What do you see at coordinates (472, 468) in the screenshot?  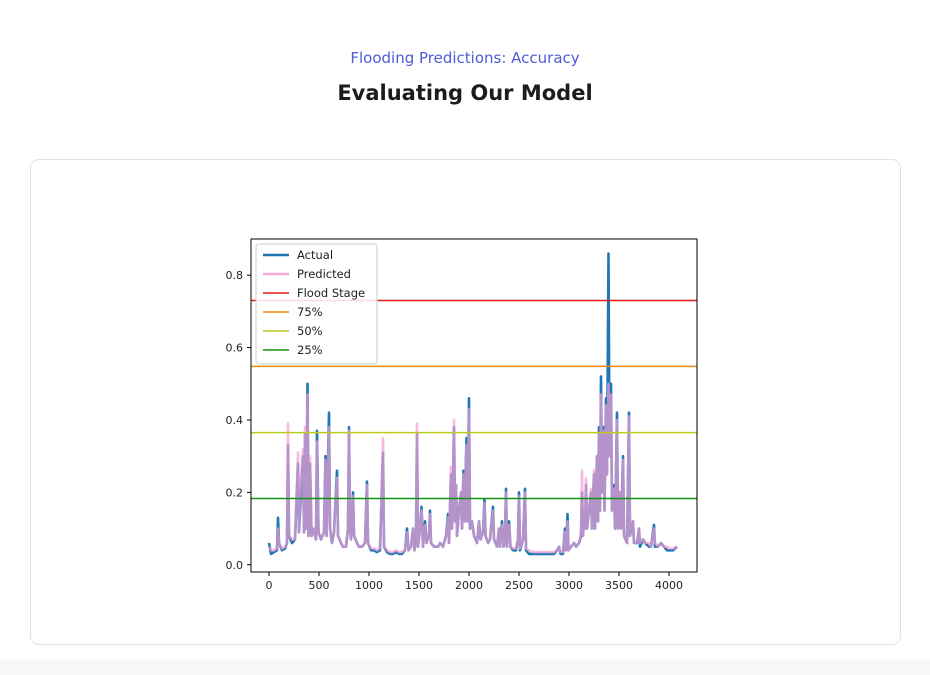 I see `series-line-predicted` at bounding box center [472, 468].